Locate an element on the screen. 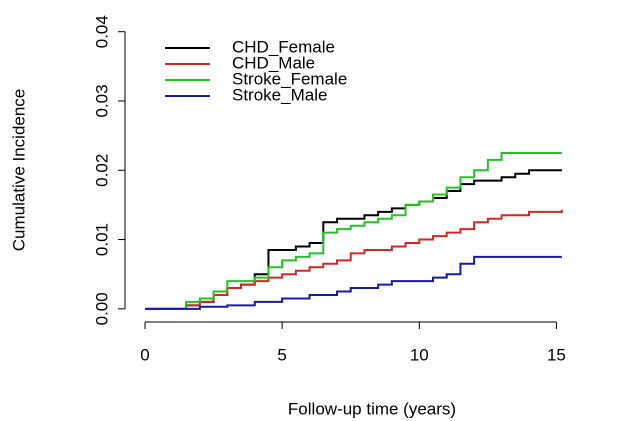  y-axis-label: Cumulative Incidence is located at coordinates (18, 170).